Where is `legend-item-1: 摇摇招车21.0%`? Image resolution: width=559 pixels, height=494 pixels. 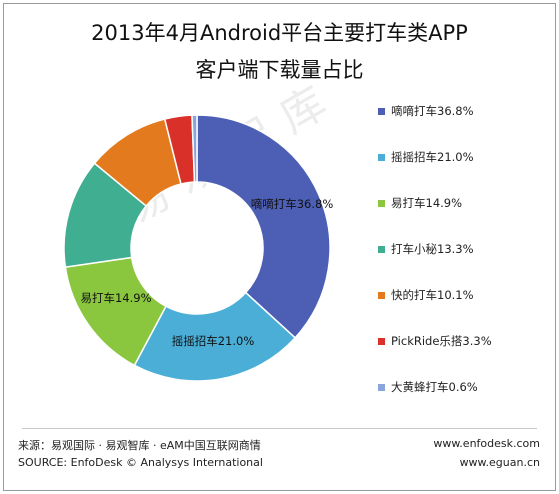 legend-item-1: 摇摇招车21.0% is located at coordinates (426, 157).